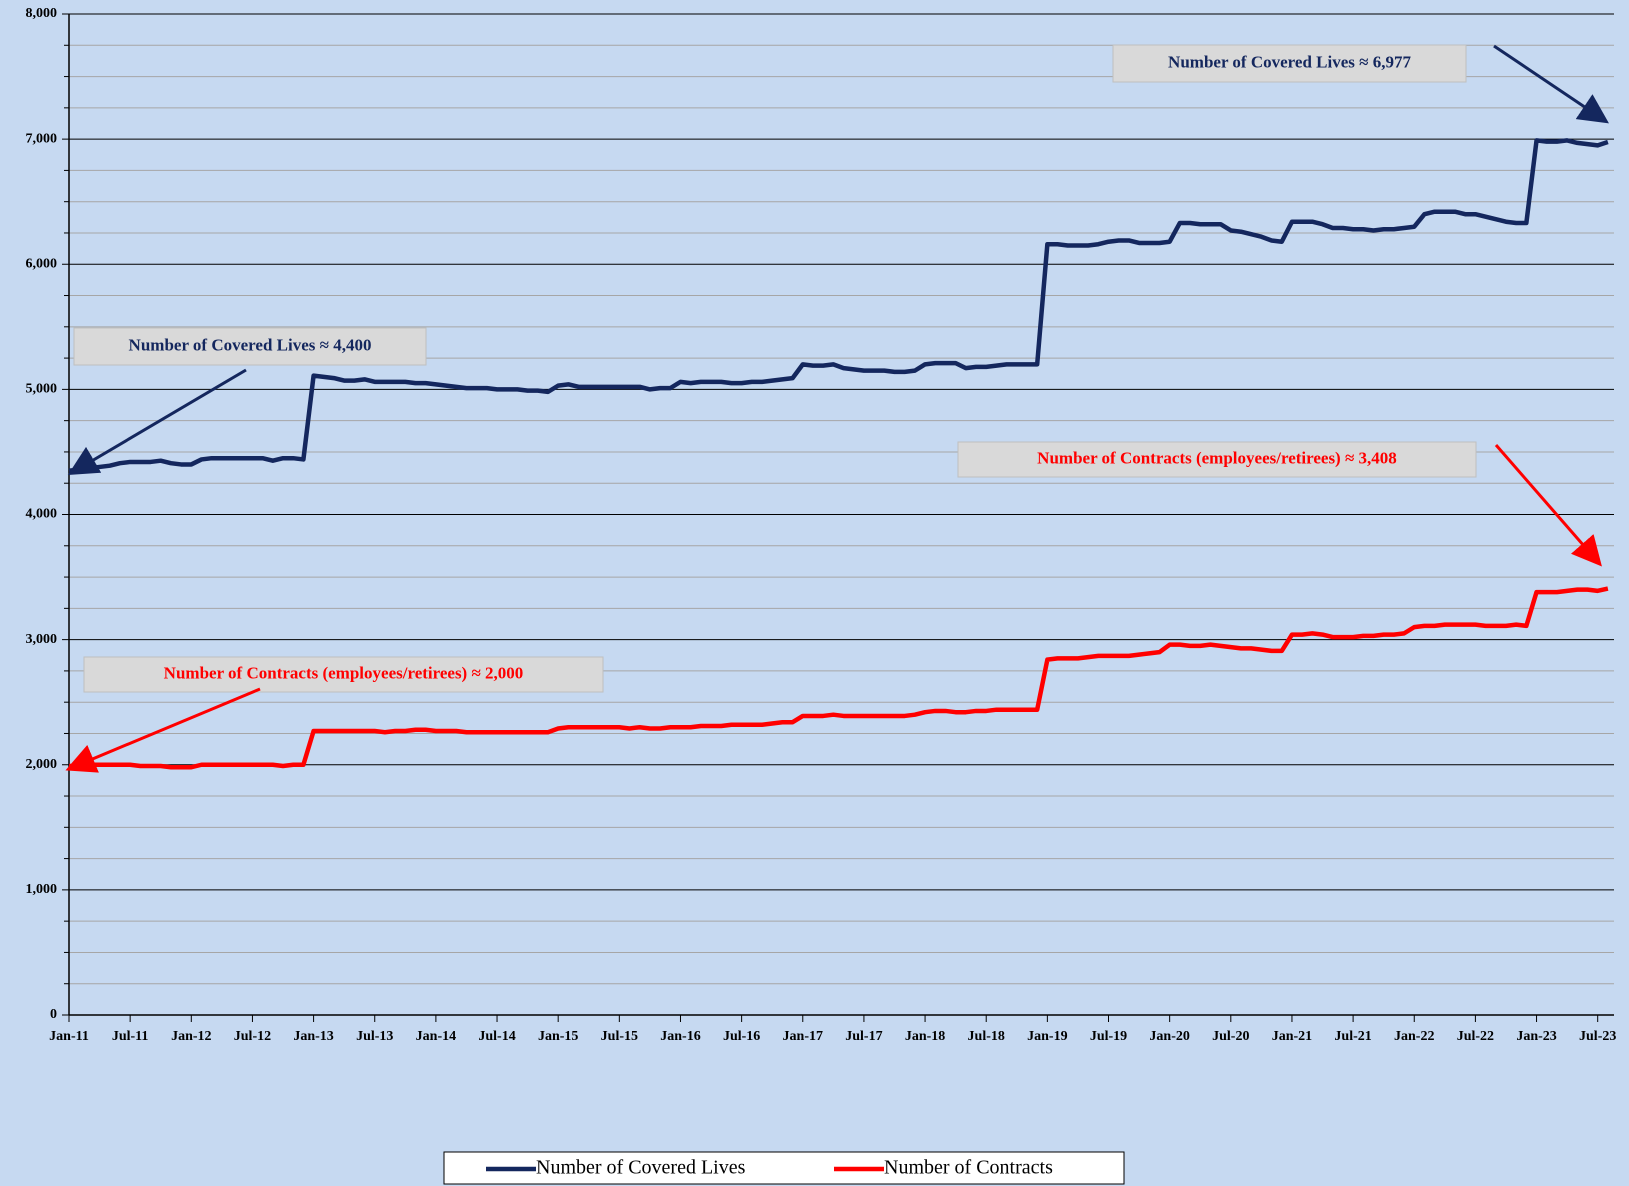 Image resolution: width=1629 pixels, height=1186 pixels. I want to click on series-line, so click(839, 678).